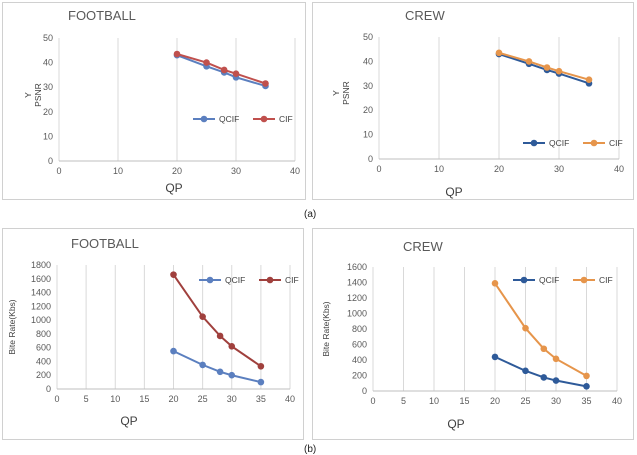 The image size is (637, 455). I want to click on chart-3-series-qcif-line, so click(540, 371).